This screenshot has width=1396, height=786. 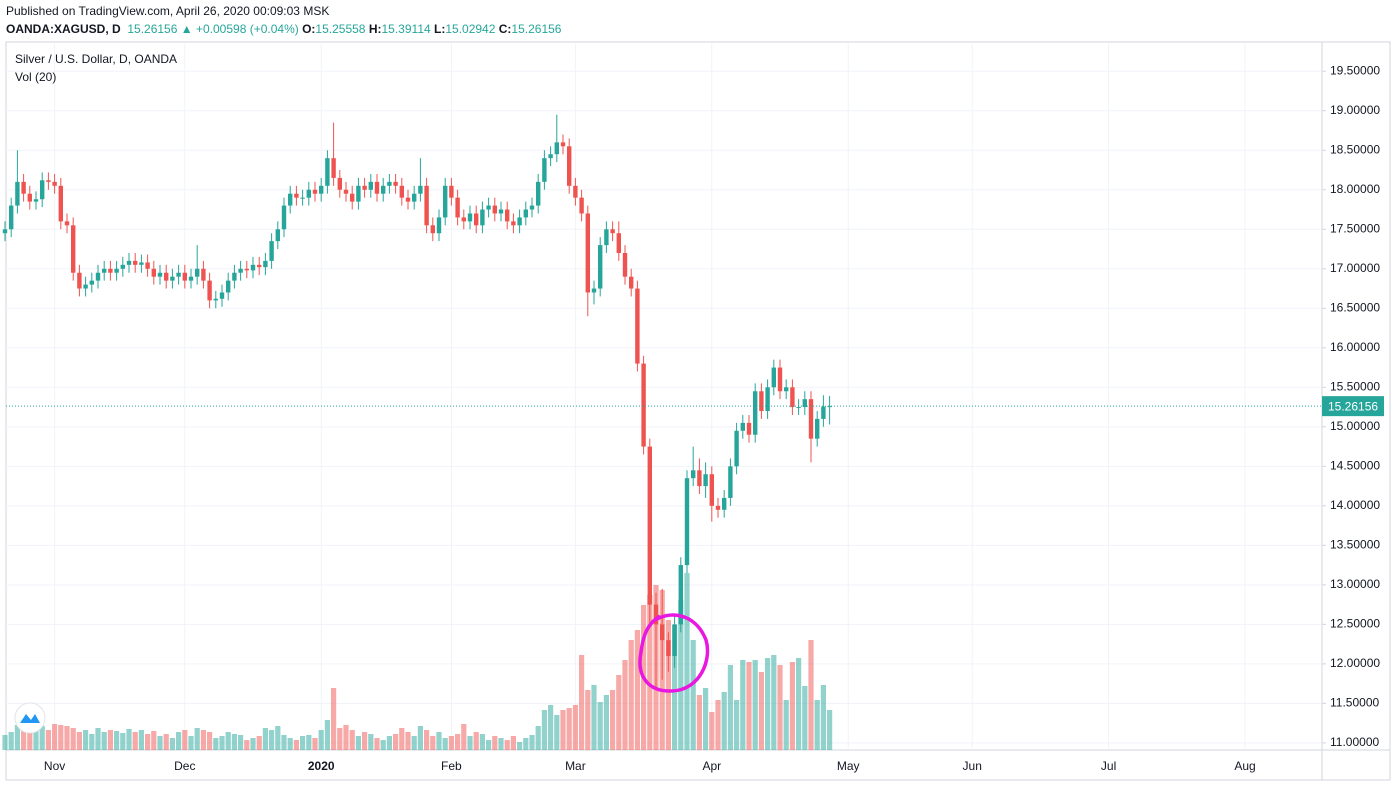 What do you see at coordinates (54, 766) in the screenshot?
I see `x-tick-label: Nov` at bounding box center [54, 766].